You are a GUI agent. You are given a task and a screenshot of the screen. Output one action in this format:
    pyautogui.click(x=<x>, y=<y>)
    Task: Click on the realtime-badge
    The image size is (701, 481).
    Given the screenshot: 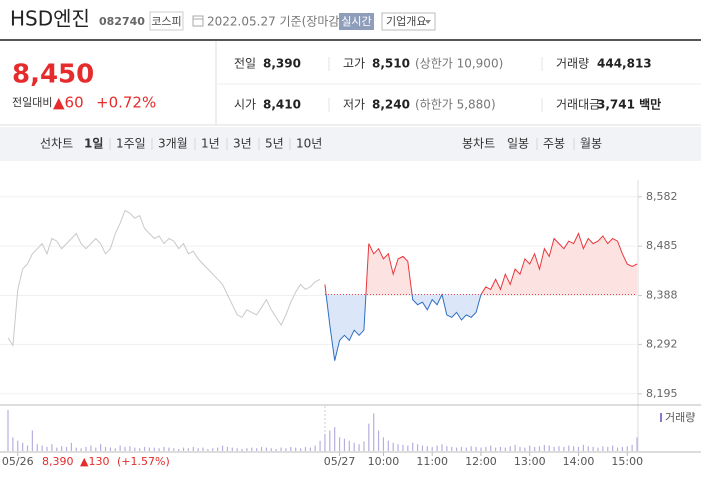 What is the action you would take?
    pyautogui.click(x=356, y=21)
    